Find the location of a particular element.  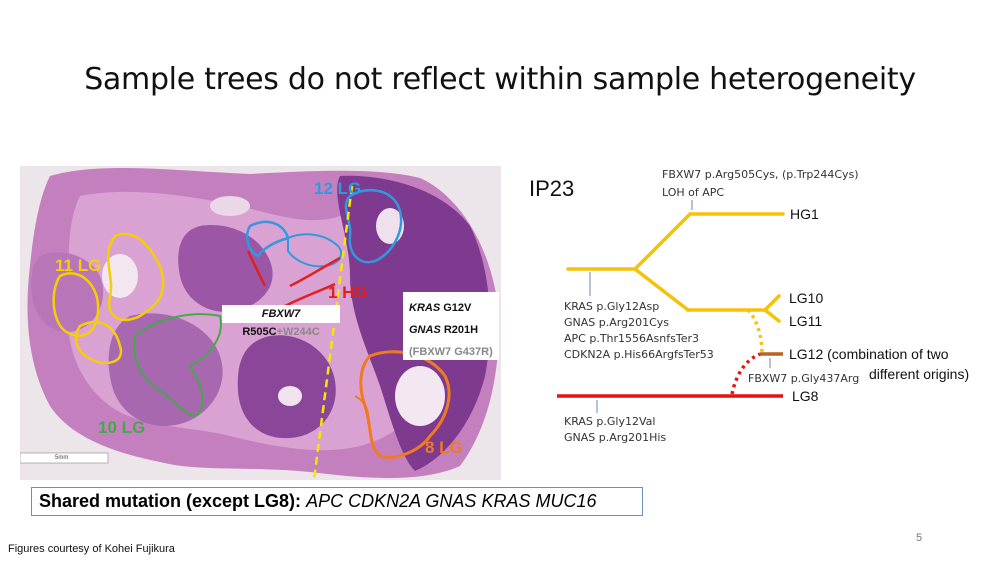

leaf-label-lg10: LG10 is located at coordinates (806, 298).